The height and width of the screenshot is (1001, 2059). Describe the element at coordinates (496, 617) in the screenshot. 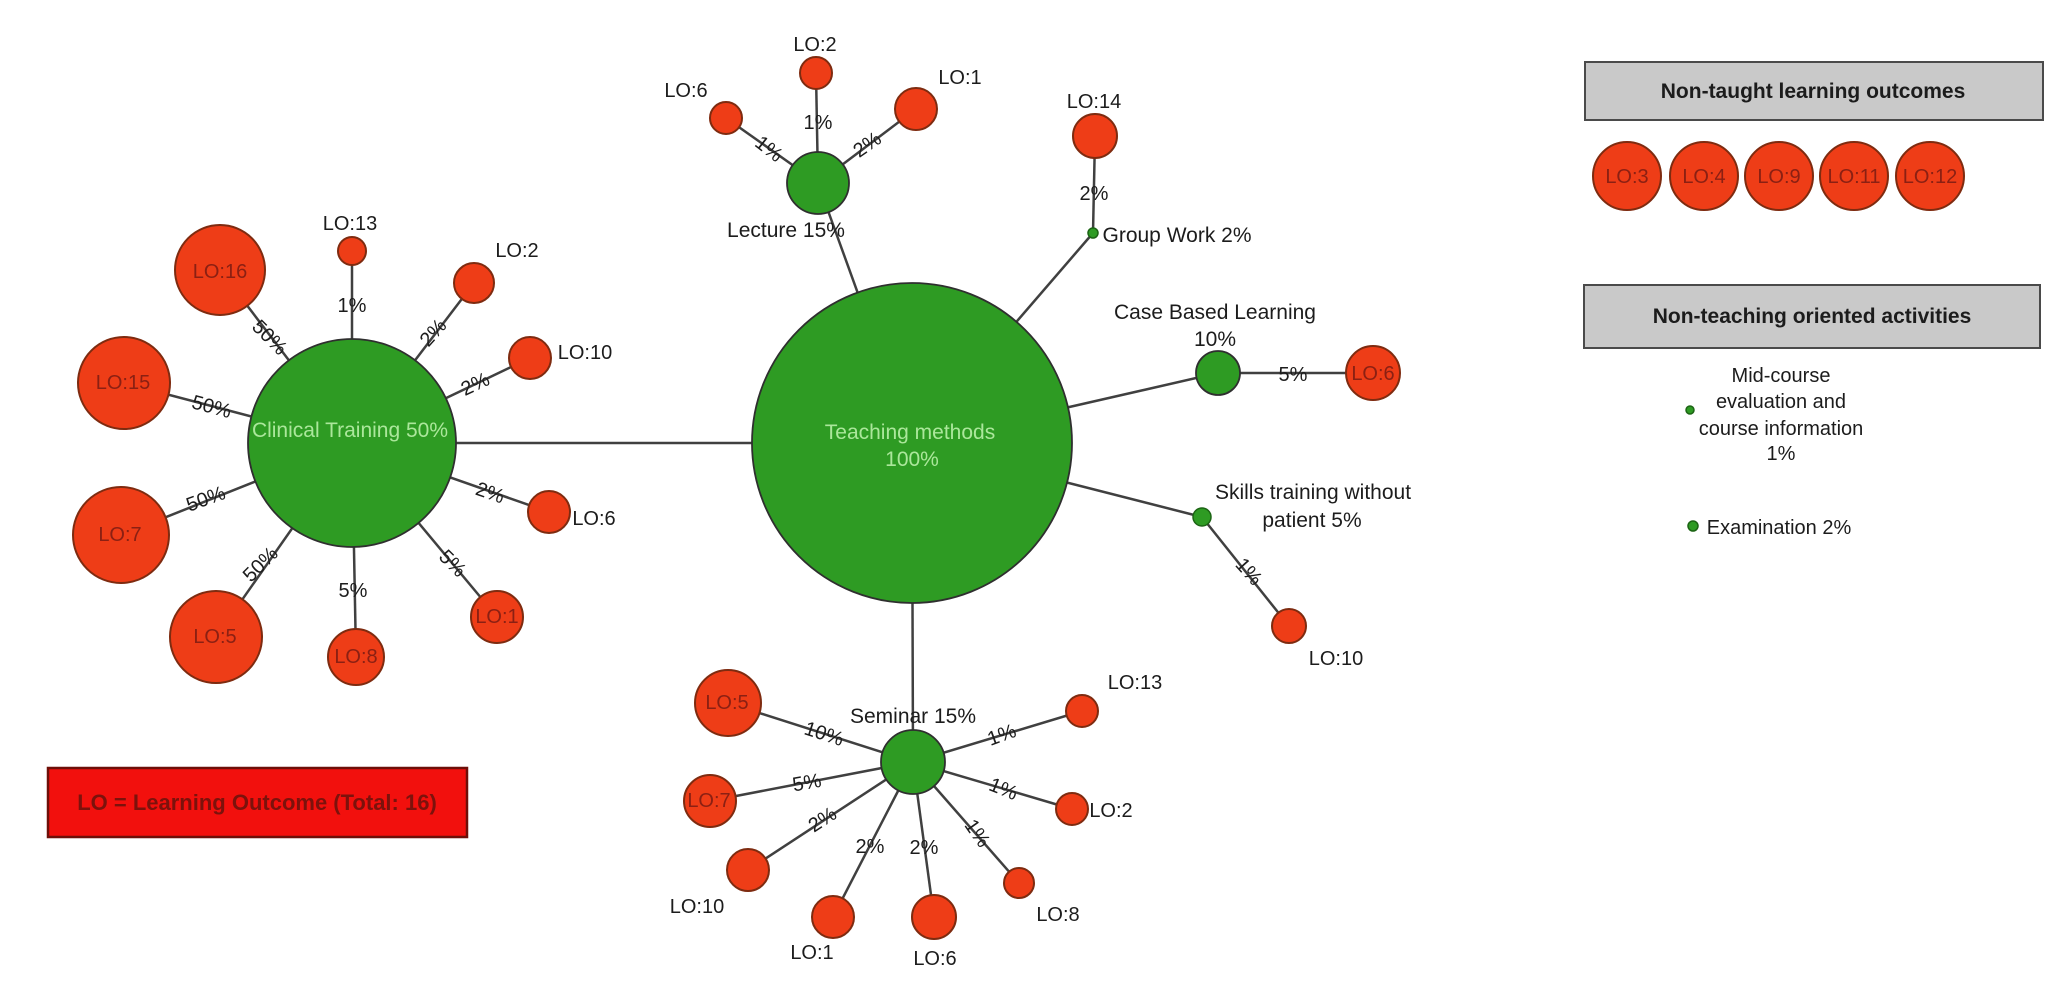

I see `outcome-label-clinical-lo1: LO:1` at that location.